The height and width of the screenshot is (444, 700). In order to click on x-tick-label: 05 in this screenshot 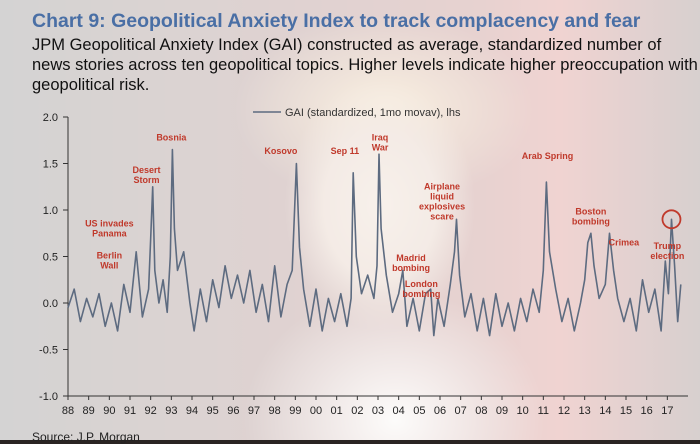, I will do `click(419, 411)`.